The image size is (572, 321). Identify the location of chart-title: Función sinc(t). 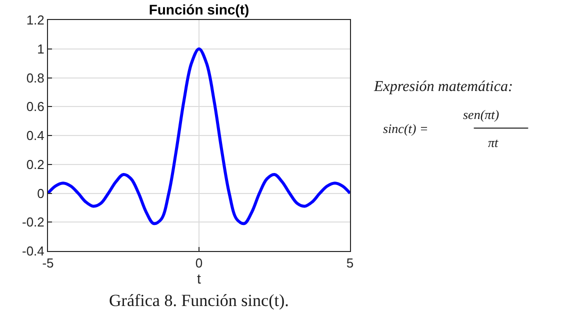
(199, 10).